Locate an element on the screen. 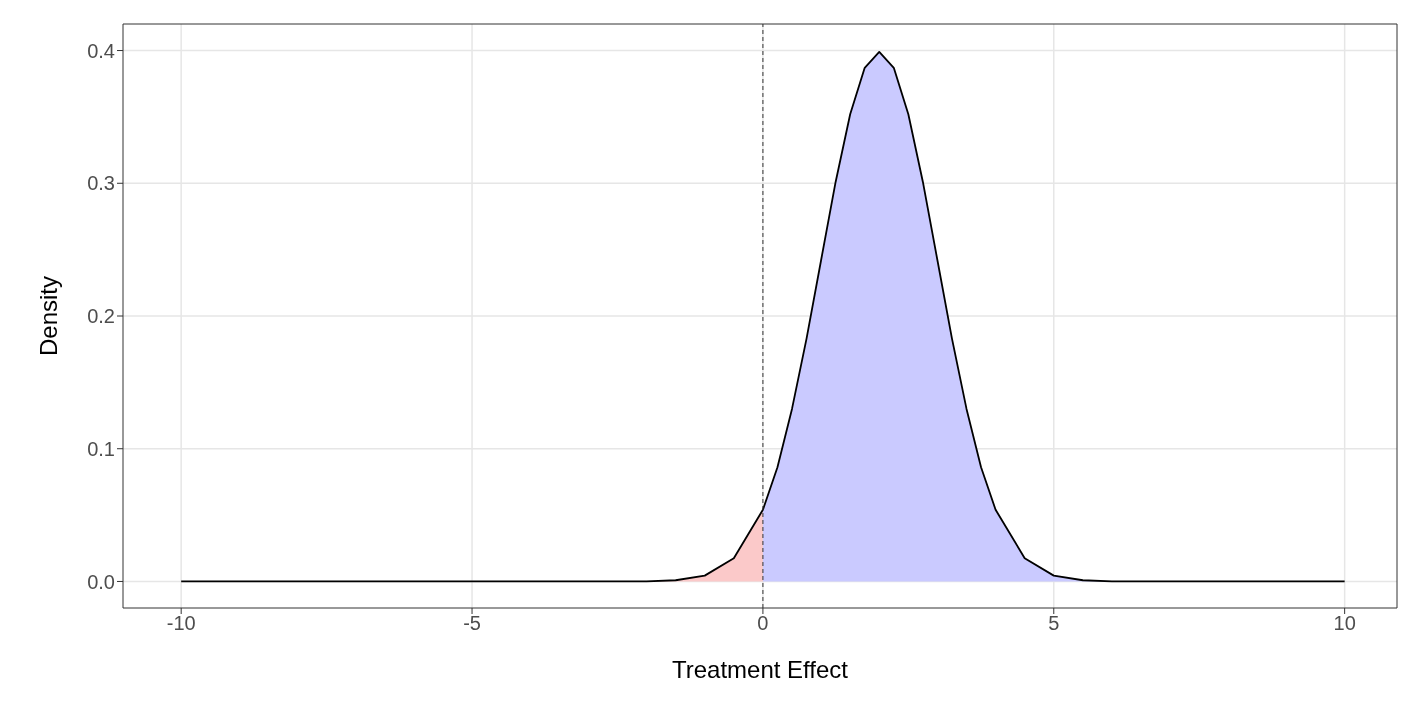 The width and height of the screenshot is (1418, 717). y-tick-label: 0.3 is located at coordinates (101, 183).